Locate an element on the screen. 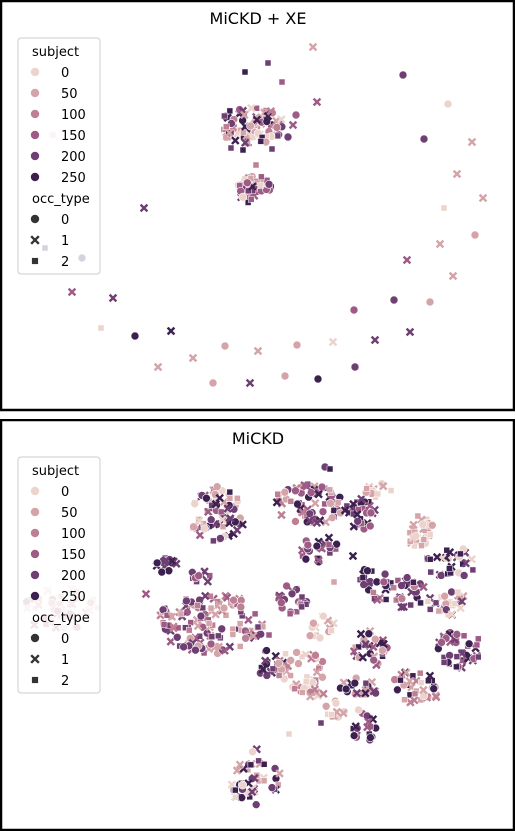 Image resolution: width=515 pixels, height=831 pixels. legend-label-subject: 250 is located at coordinates (73, 178).